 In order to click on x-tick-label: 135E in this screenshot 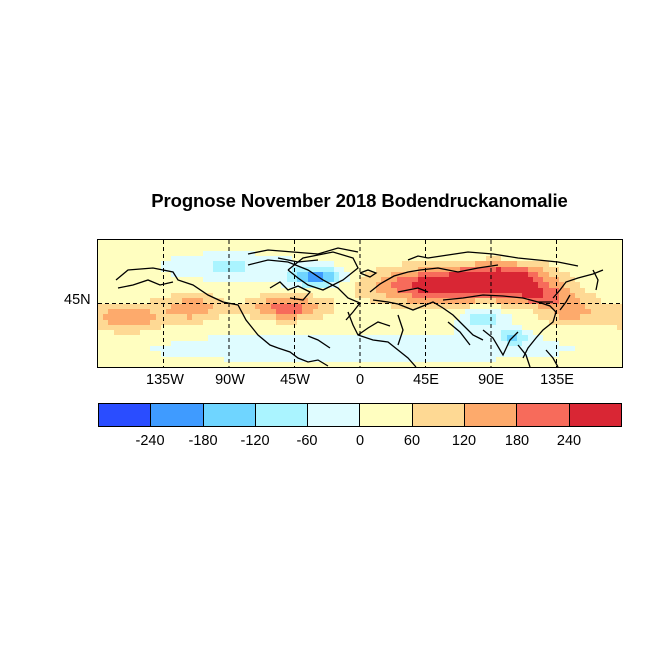, I will do `click(557, 380)`.